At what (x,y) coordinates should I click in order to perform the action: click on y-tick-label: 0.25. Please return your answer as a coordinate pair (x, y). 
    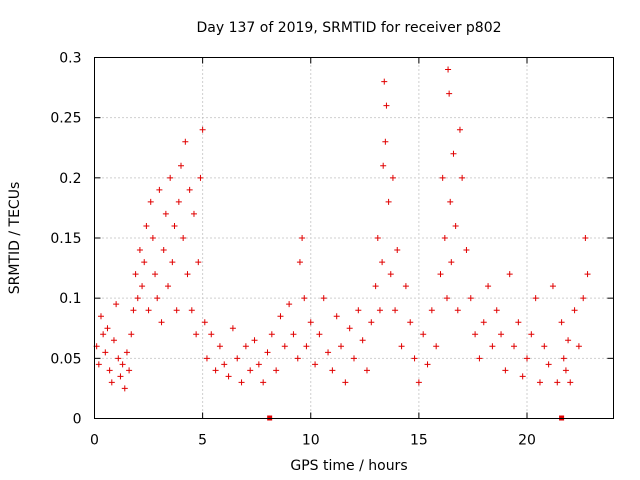
    Looking at the image, I should click on (65, 119).